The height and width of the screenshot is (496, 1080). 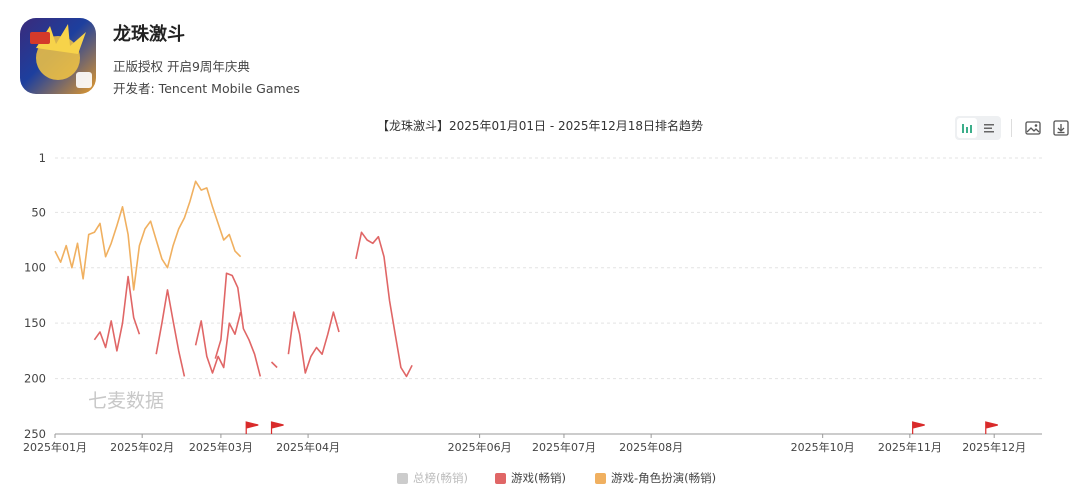 What do you see at coordinates (823, 447) in the screenshot?
I see `x-tick-label: 2025年10月` at bounding box center [823, 447].